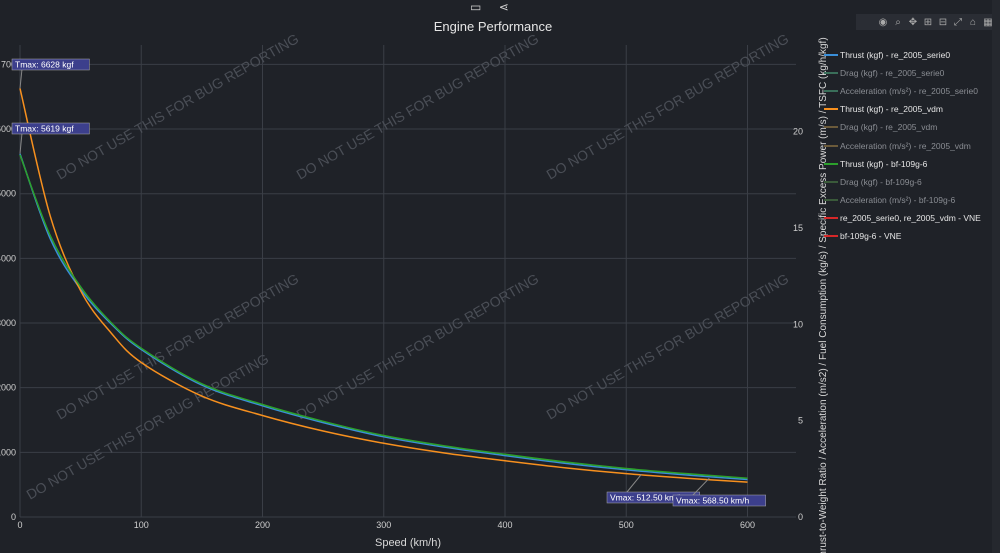 Image resolution: width=1000 pixels, height=553 pixels. What do you see at coordinates (911, 236) in the screenshot?
I see `legend-item: bf-109g-6 - VNE` at bounding box center [911, 236].